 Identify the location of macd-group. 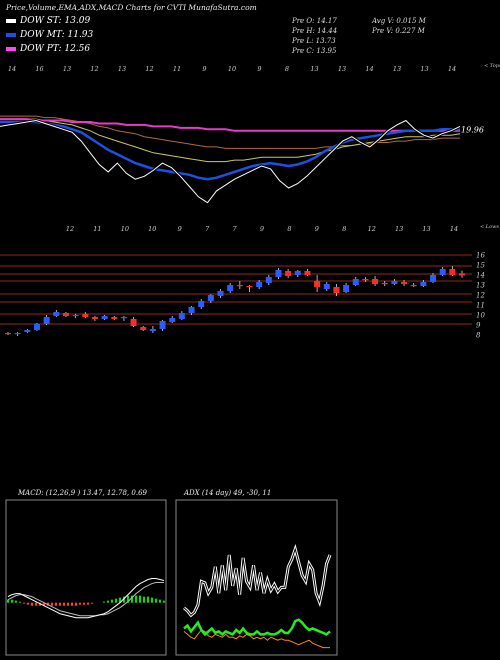
(86, 598).